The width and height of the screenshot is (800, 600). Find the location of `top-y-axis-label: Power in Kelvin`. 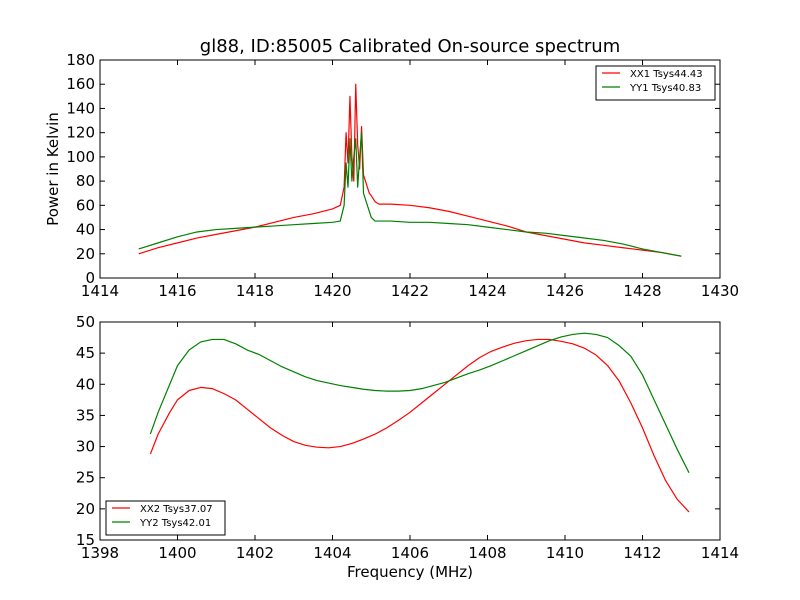

top-y-axis-label: Power in Kelvin is located at coordinates (53, 169).